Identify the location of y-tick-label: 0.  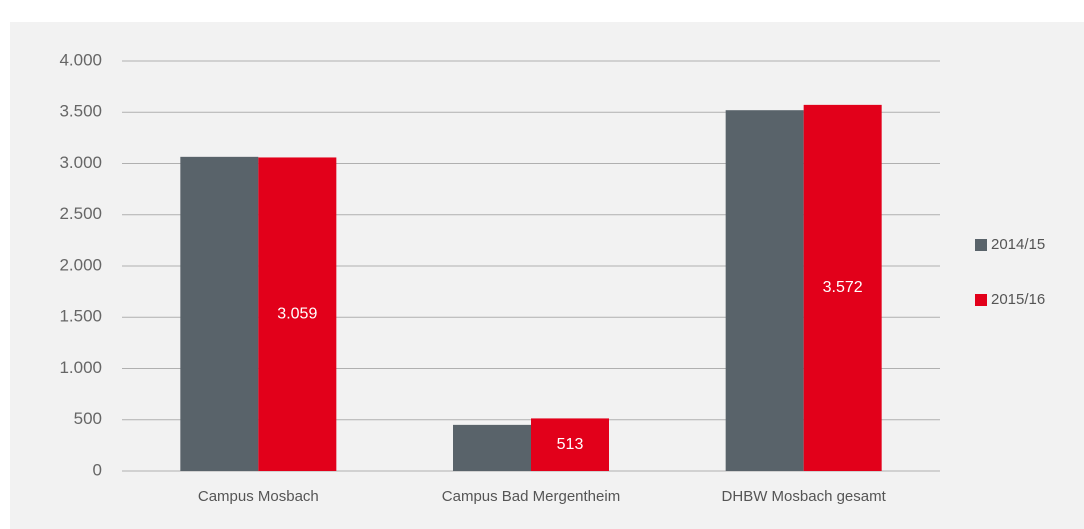
(97, 469).